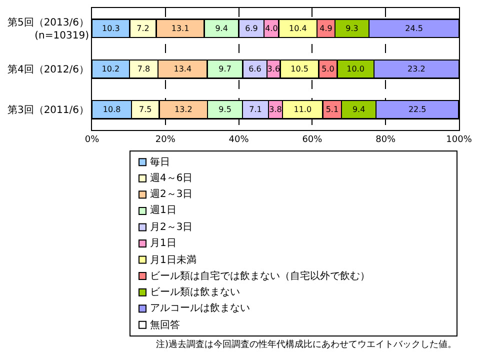  Describe the element at coordinates (312, 139) in the screenshot. I see `x-tick-label: 60%` at that location.